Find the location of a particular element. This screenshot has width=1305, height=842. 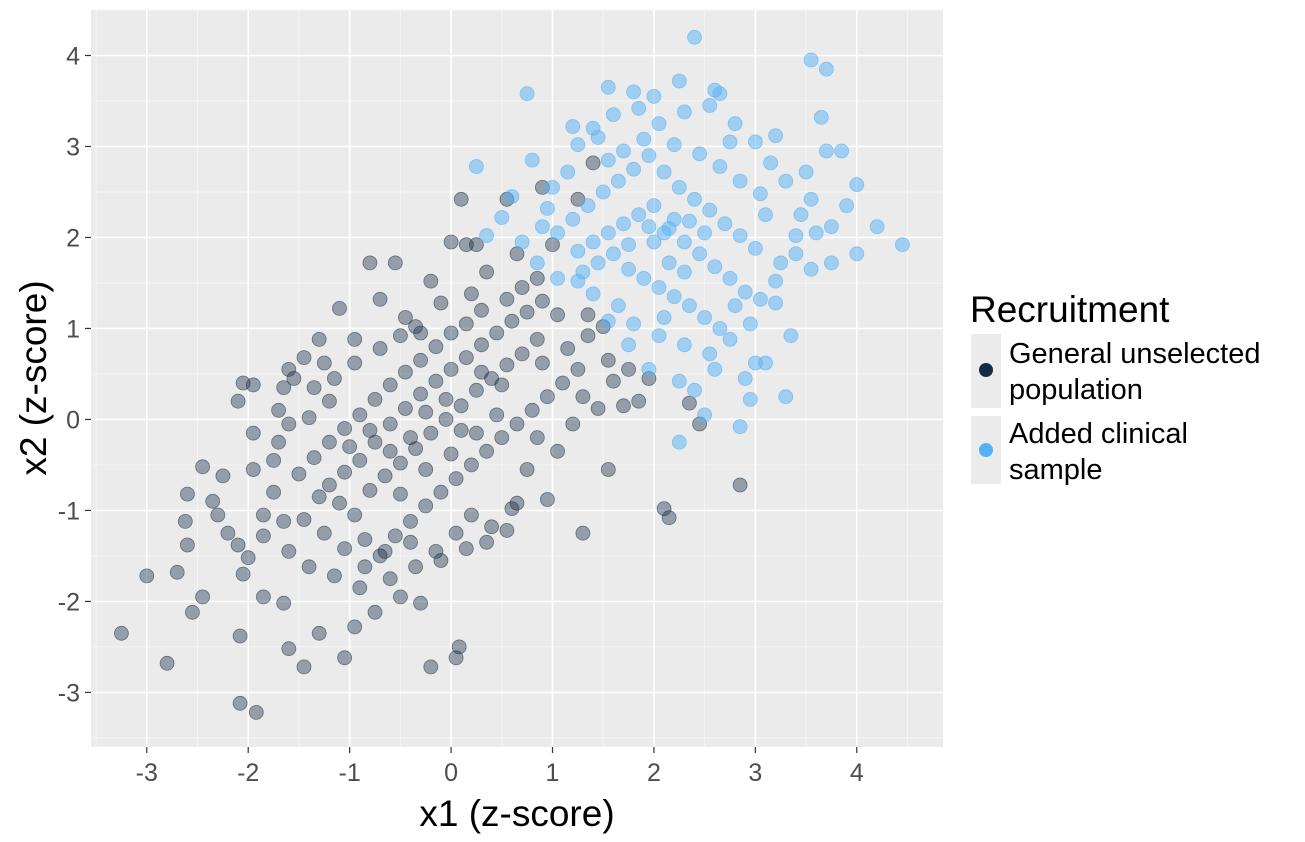

x-axis-ticks: -3 -2 -1 0 1 2 3 4 is located at coordinates (500, 767).